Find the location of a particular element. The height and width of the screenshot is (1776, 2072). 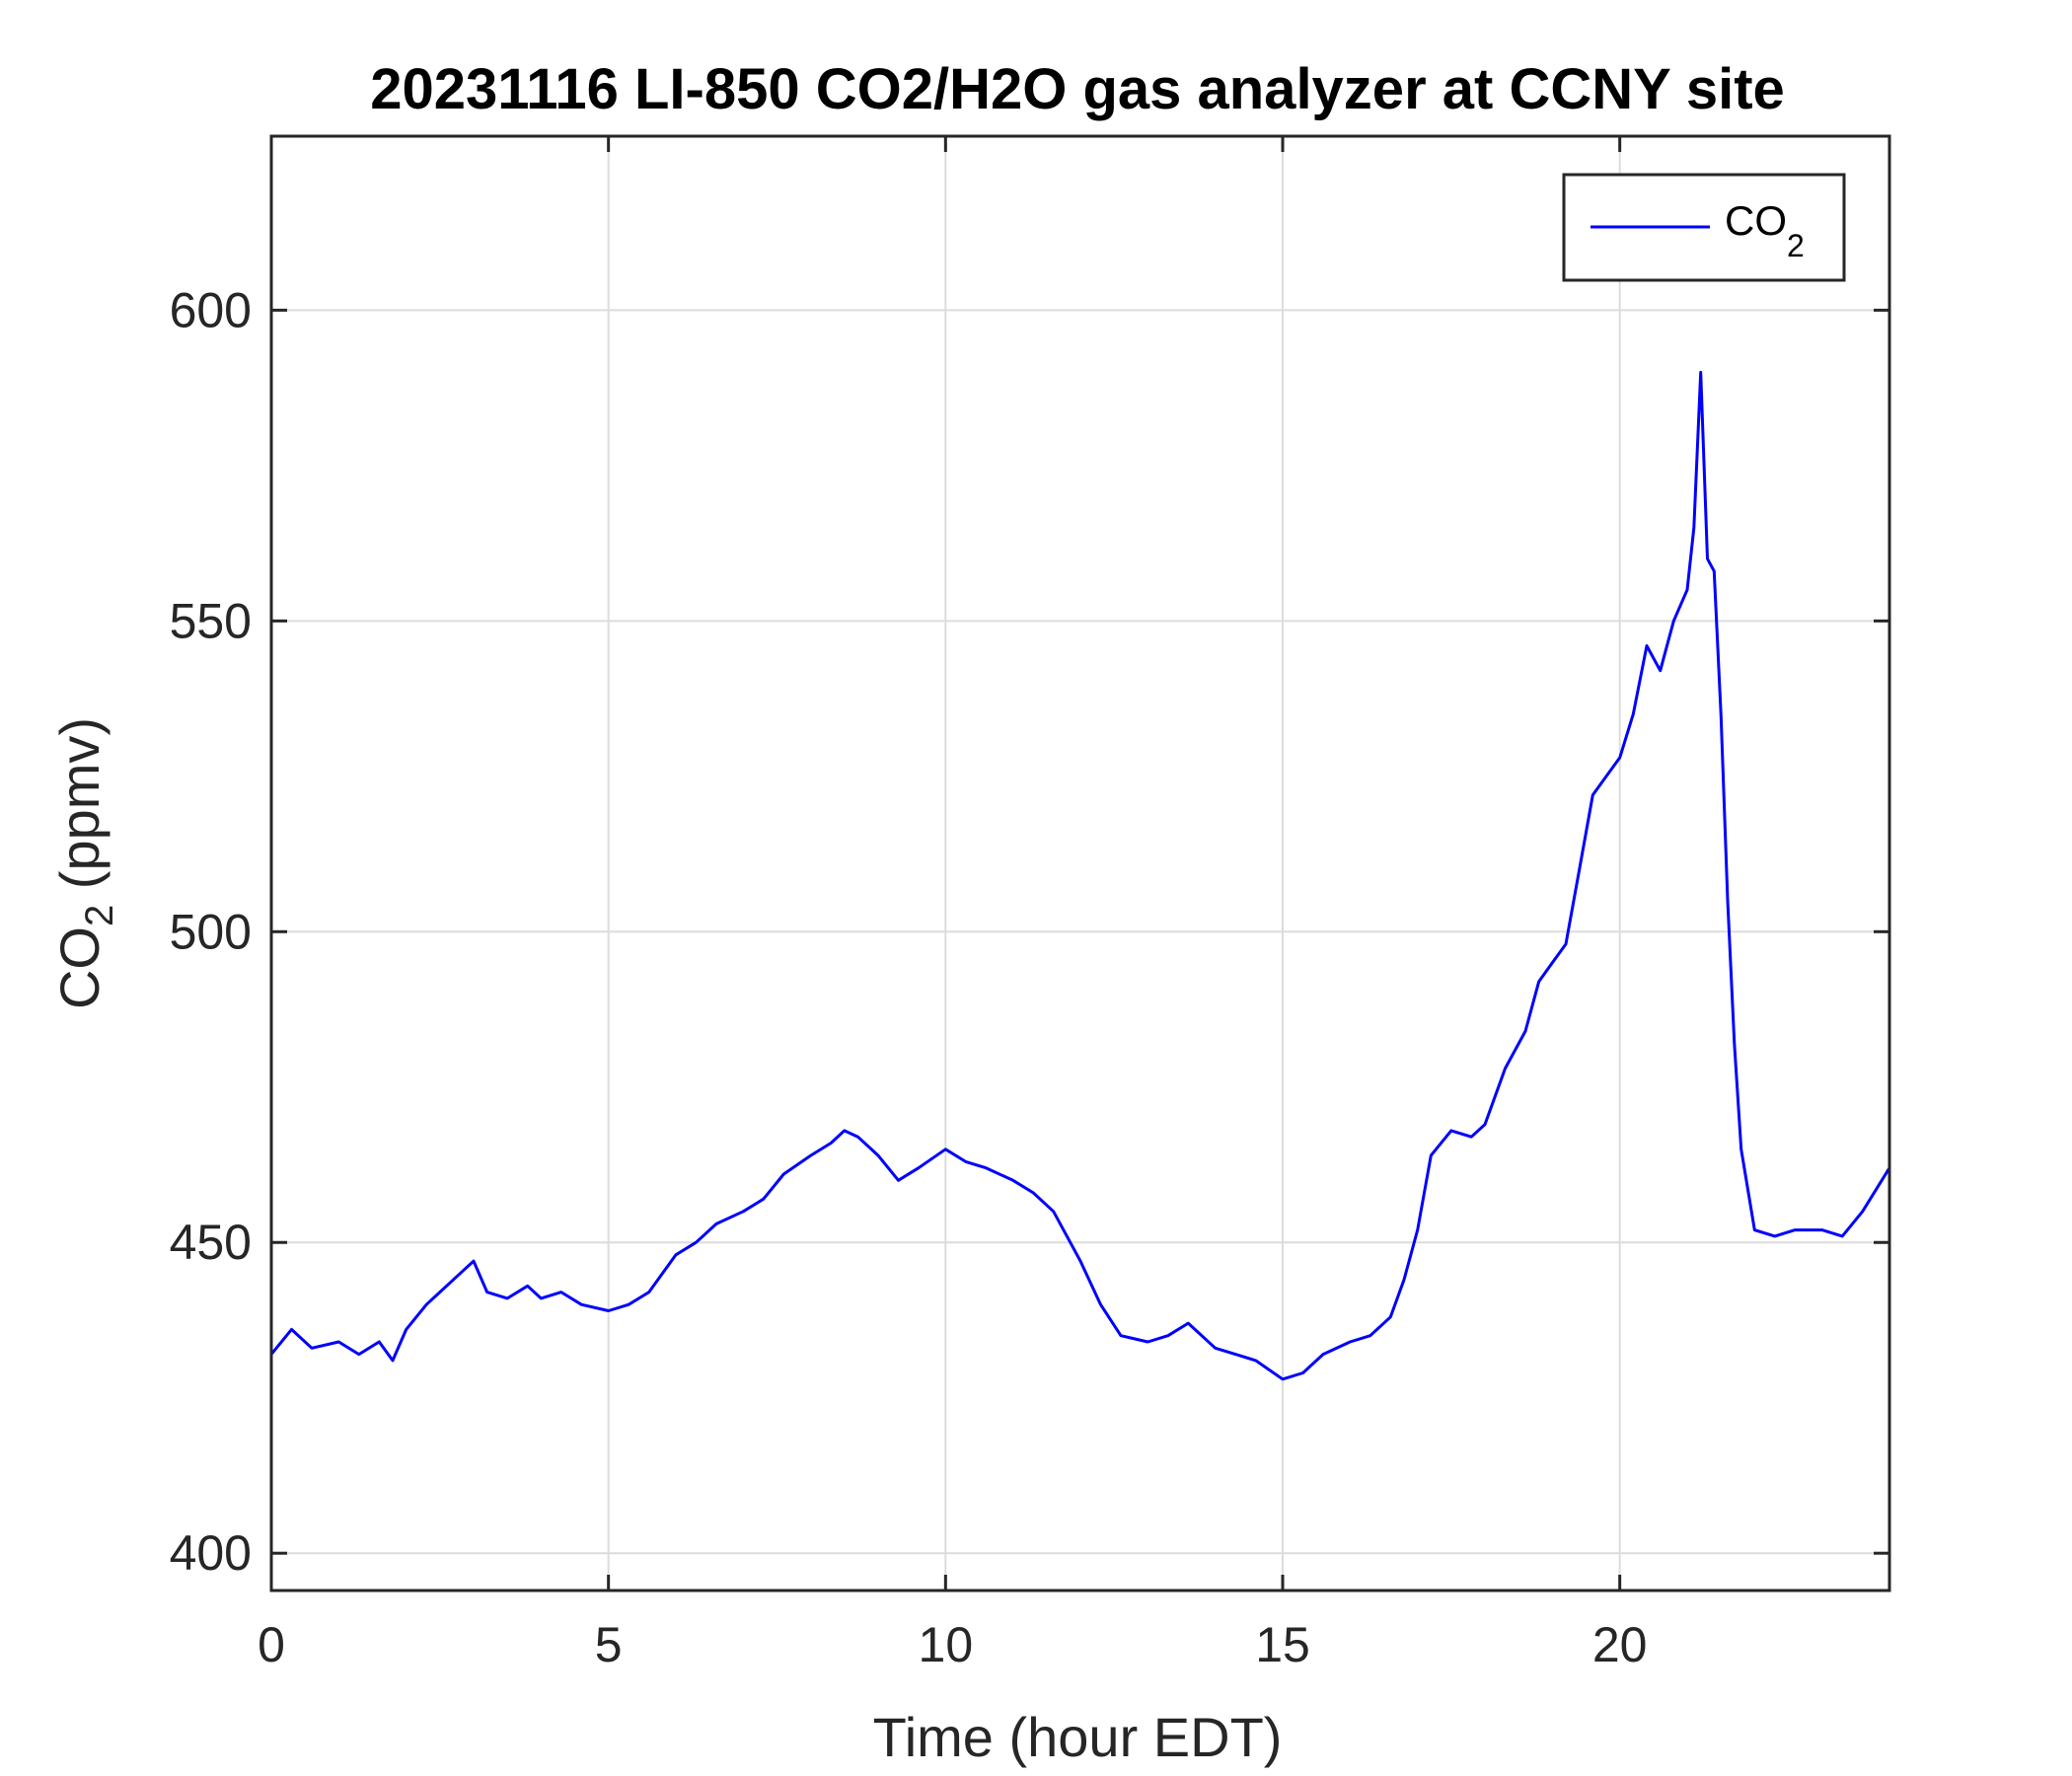

legend: CO2 is located at coordinates (1704, 228).